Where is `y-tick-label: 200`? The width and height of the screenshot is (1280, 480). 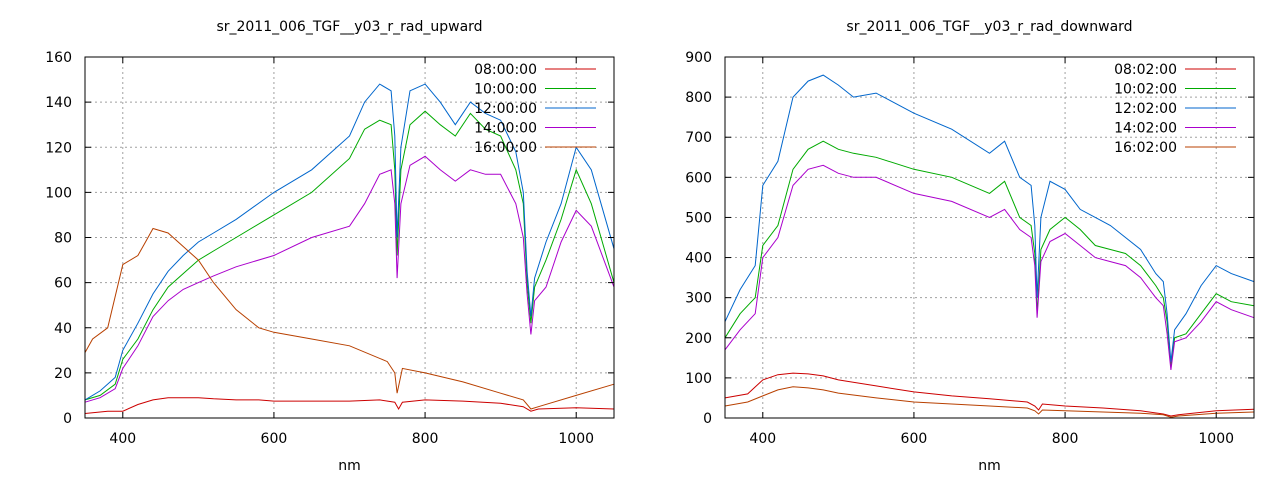 y-tick-label: 200 is located at coordinates (698, 339).